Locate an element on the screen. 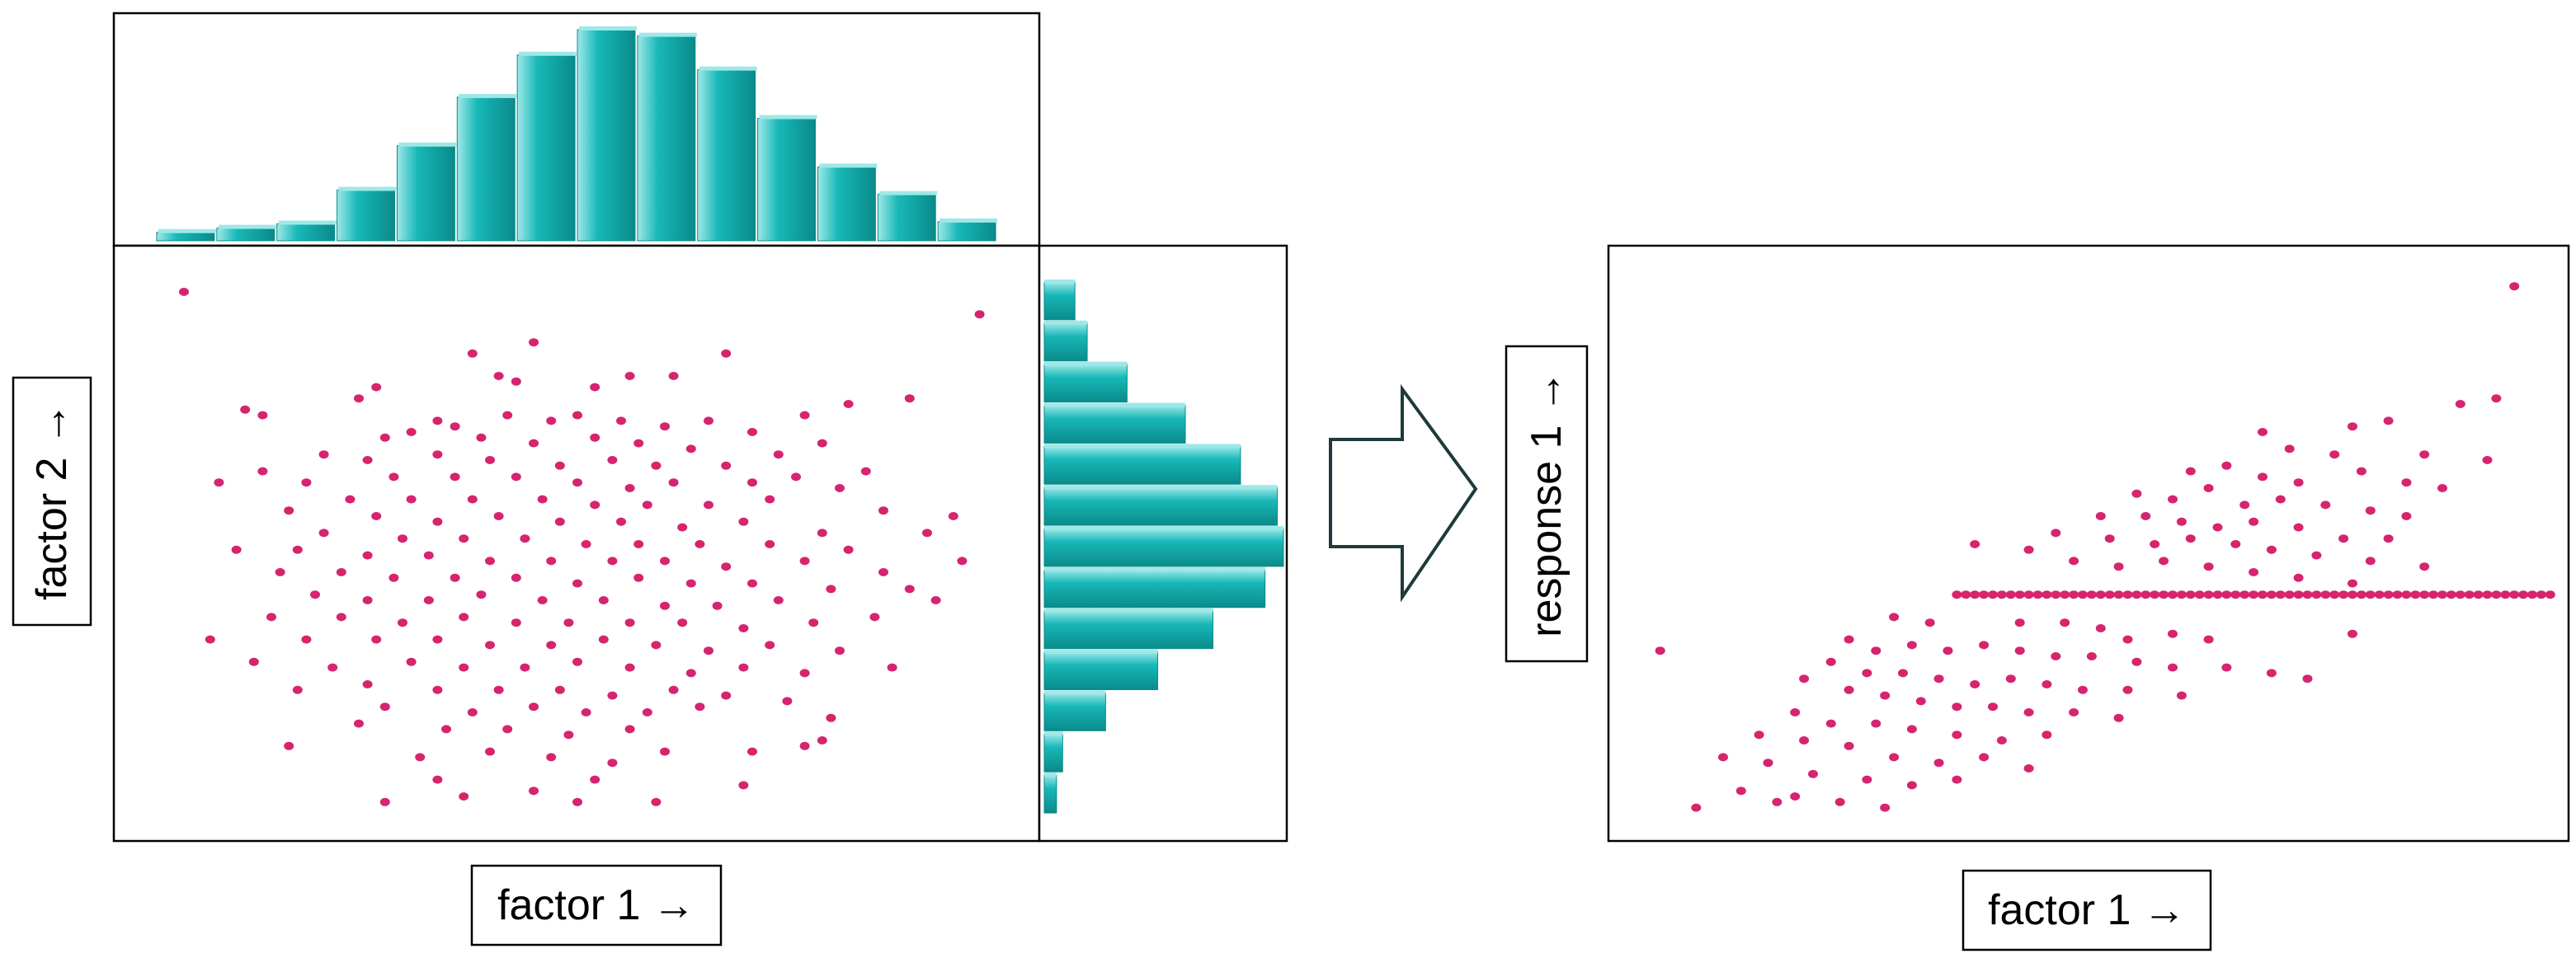 The width and height of the screenshot is (2576, 963). right-y-label-box: response 1 → is located at coordinates (1547, 504).